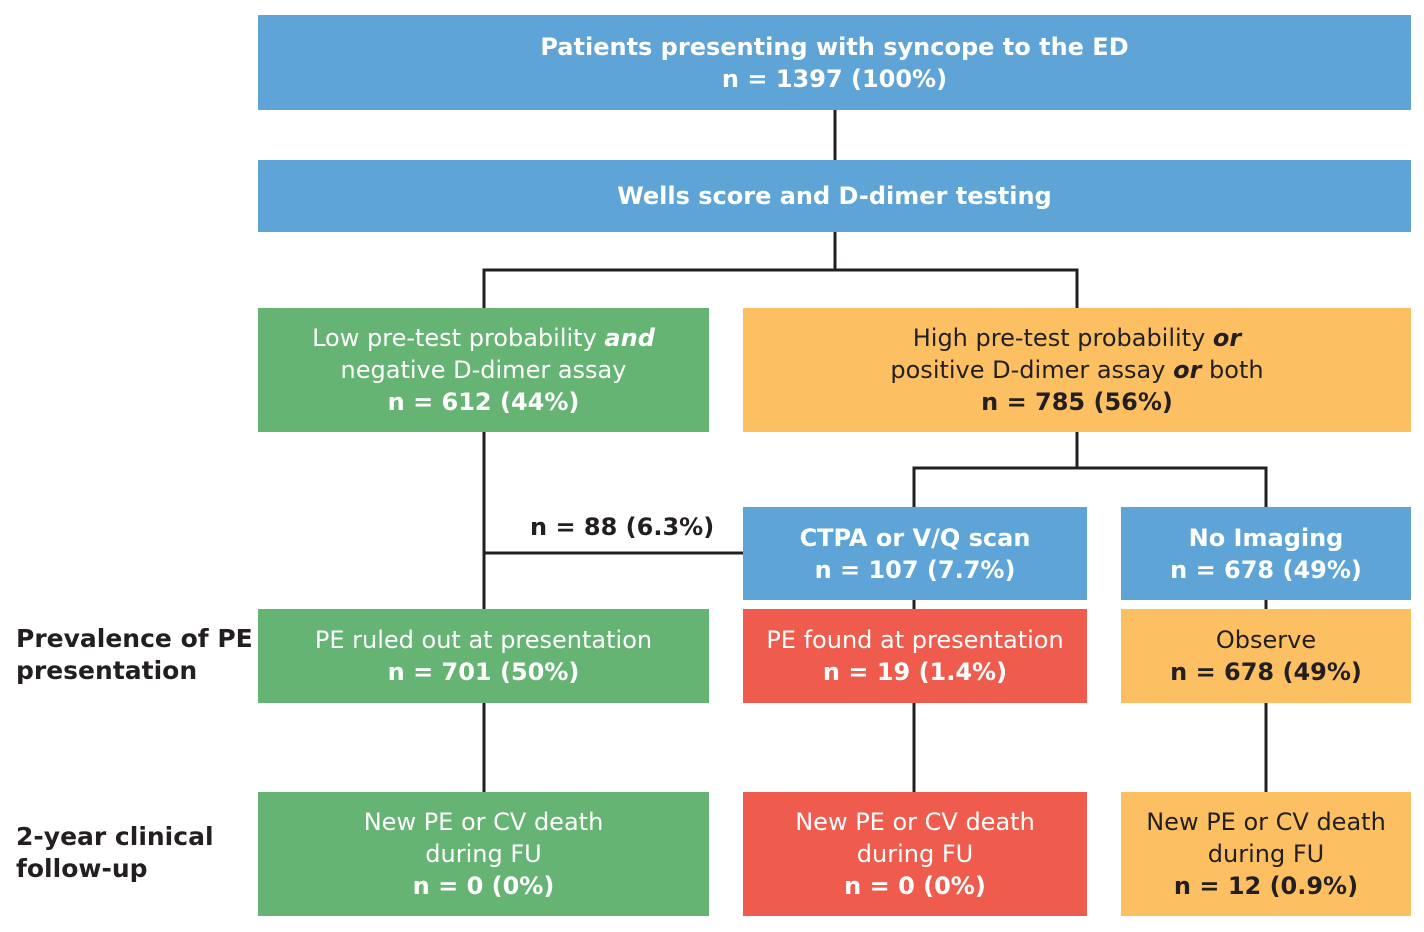 This screenshot has height=932, width=1424. Describe the element at coordinates (115, 853) in the screenshot. I see `row-label-followup: 2-year clinical follow-up` at that location.